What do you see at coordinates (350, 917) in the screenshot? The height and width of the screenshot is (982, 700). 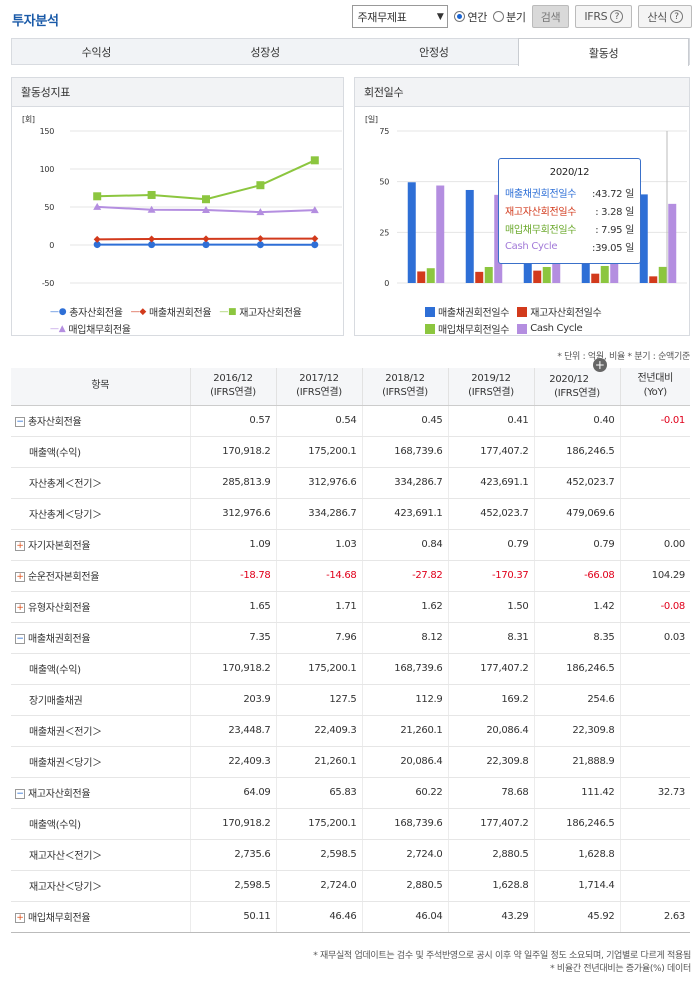 I see `table-row: + 매입채무회전율 50.11 46.46 46.04 43.29 45.92 2.63` at bounding box center [350, 917].